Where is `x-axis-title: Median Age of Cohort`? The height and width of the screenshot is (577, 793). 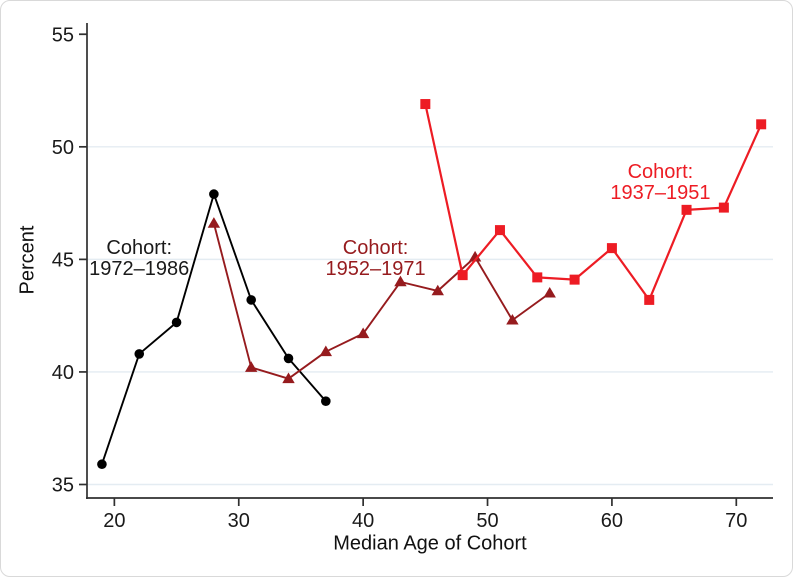
x-axis-title: Median Age of Cohort is located at coordinates (430, 543).